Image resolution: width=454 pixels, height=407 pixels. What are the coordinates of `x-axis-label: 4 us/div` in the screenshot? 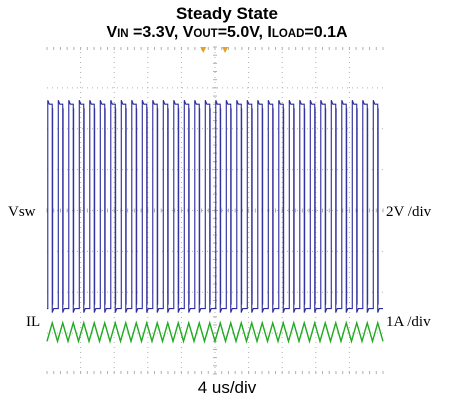 It's located at (227, 387).